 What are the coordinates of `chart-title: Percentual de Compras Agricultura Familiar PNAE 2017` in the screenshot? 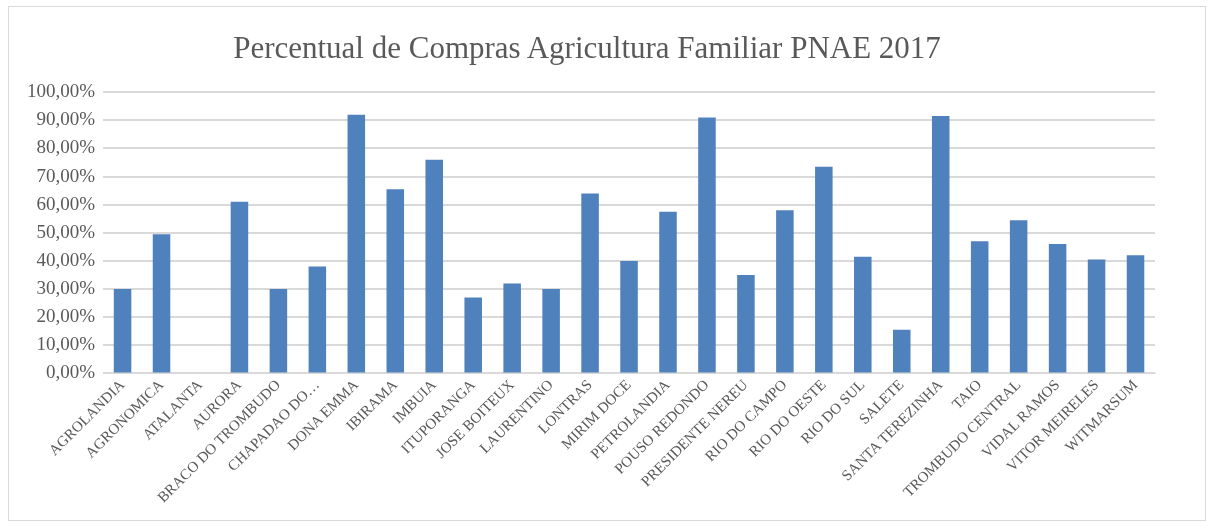 It's located at (587, 47).